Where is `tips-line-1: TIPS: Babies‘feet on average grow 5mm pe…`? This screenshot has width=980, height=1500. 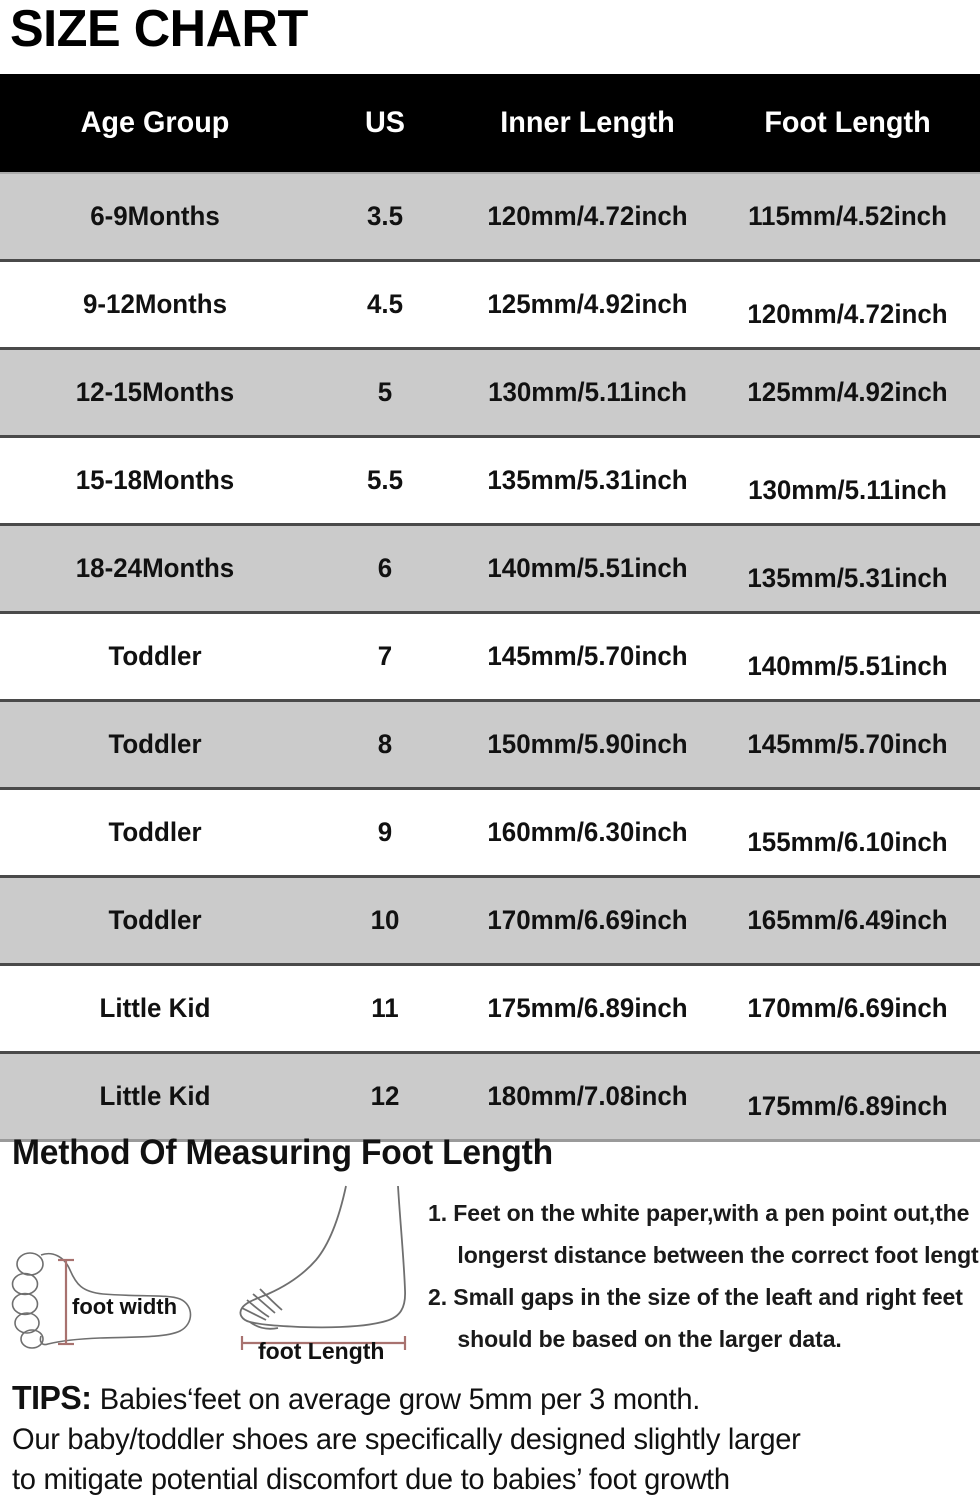
tips-line-1: TIPS: Babies‘feet on average grow 5mm pe… is located at coordinates (477, 1399).